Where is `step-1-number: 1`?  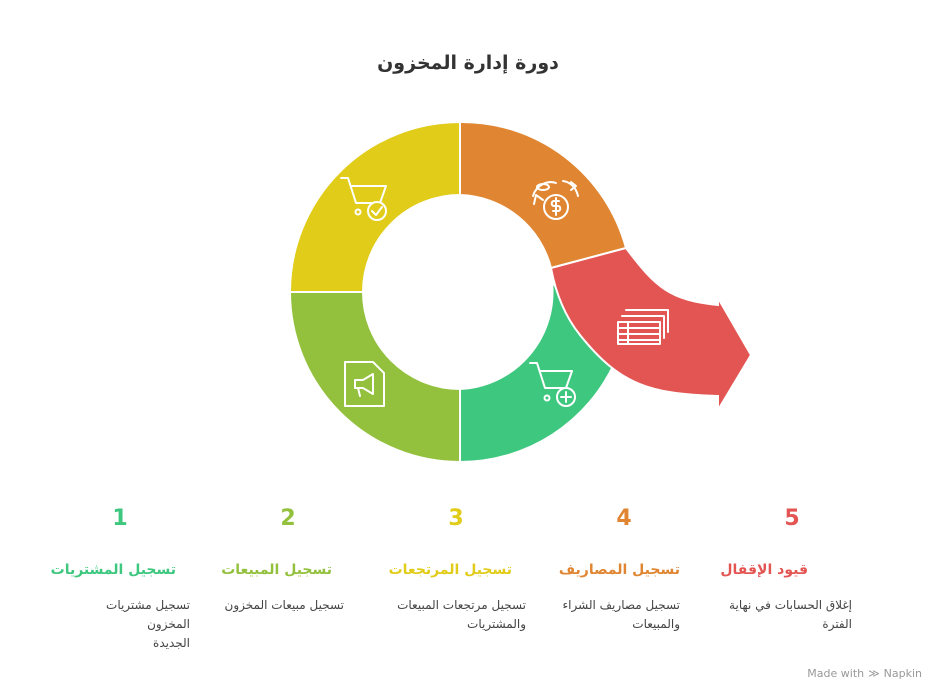
step-1-number: 1 is located at coordinates (120, 518).